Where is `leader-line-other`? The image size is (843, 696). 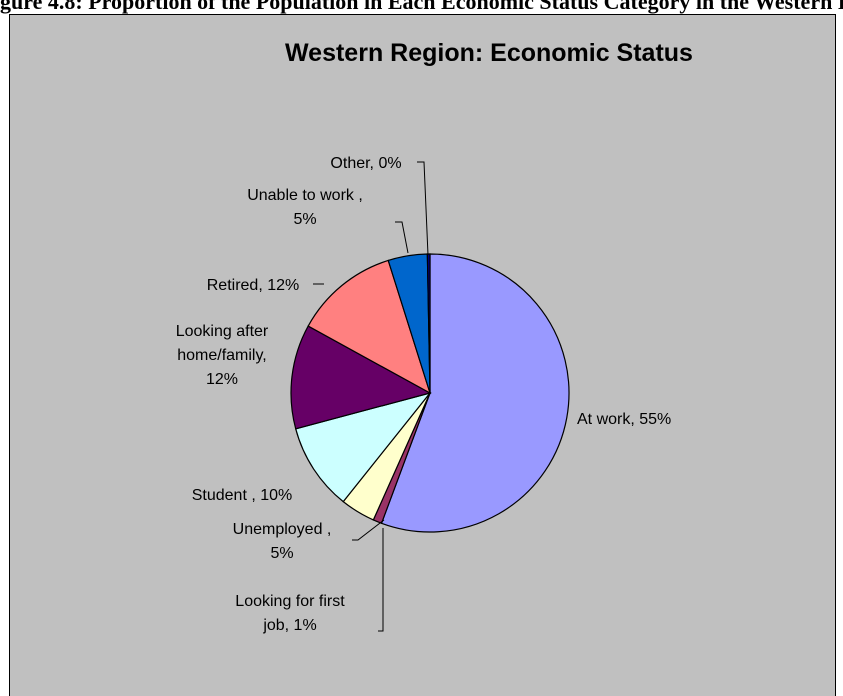
leader-line-other is located at coordinates (423, 208).